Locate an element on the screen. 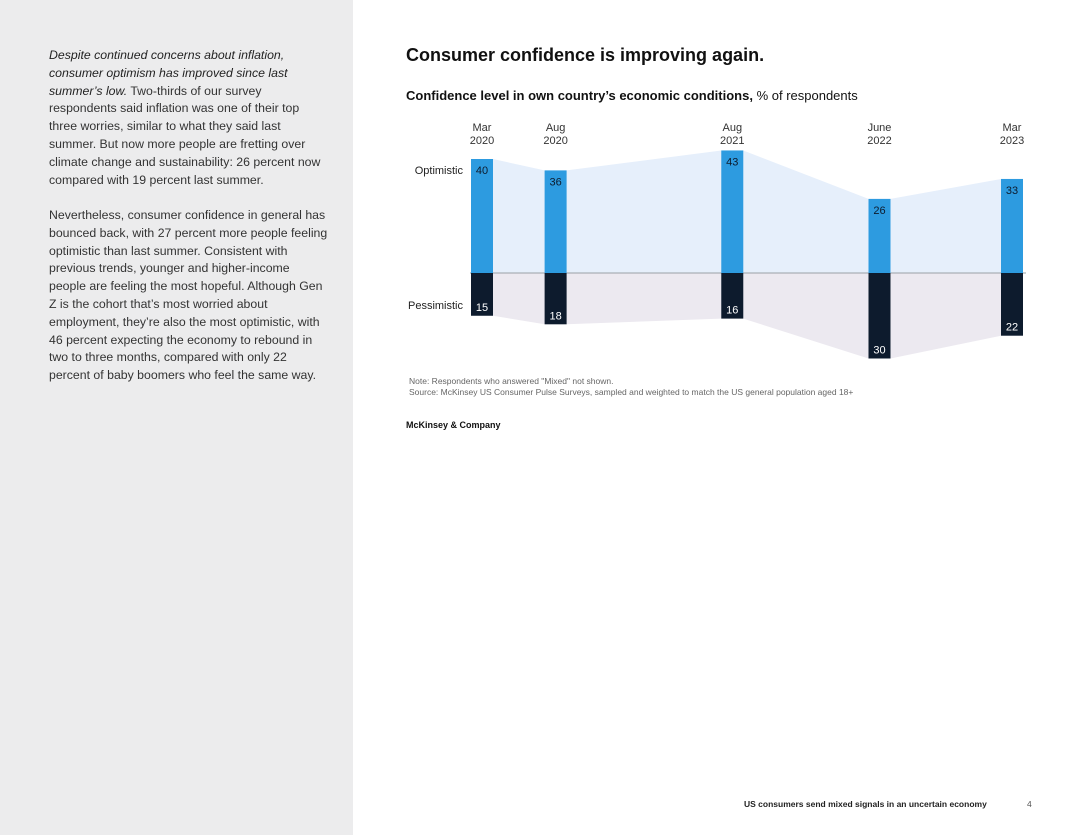 This screenshot has width=1080, height=835. brand-label: McKinsey & Company is located at coordinates (453, 425).